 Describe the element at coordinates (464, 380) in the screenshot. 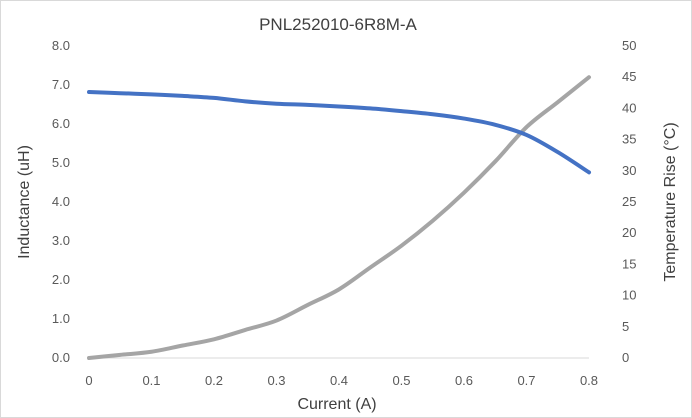

I see `x-tick-label: 0.6` at that location.